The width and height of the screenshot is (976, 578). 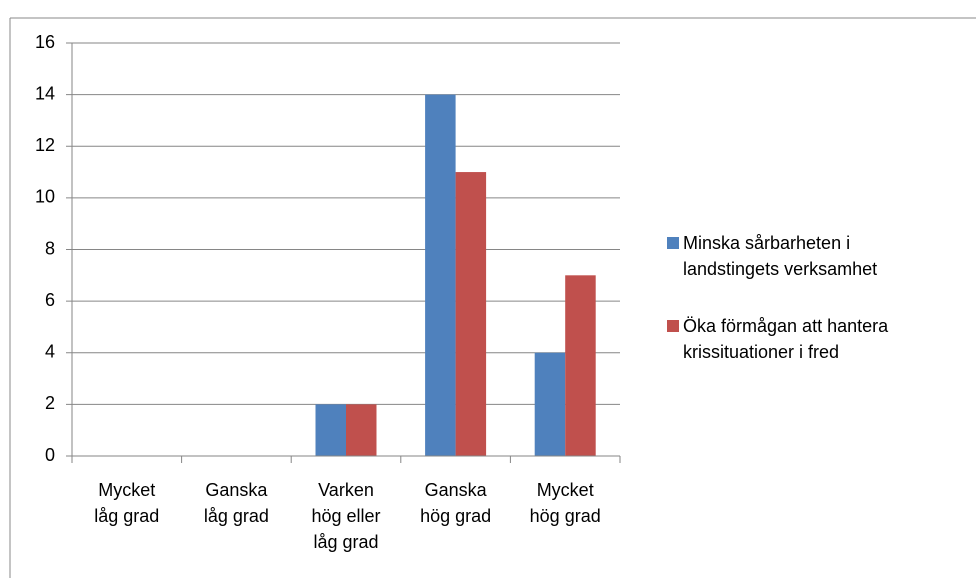 What do you see at coordinates (50, 352) in the screenshot?
I see `y-tick-label: 4` at bounding box center [50, 352].